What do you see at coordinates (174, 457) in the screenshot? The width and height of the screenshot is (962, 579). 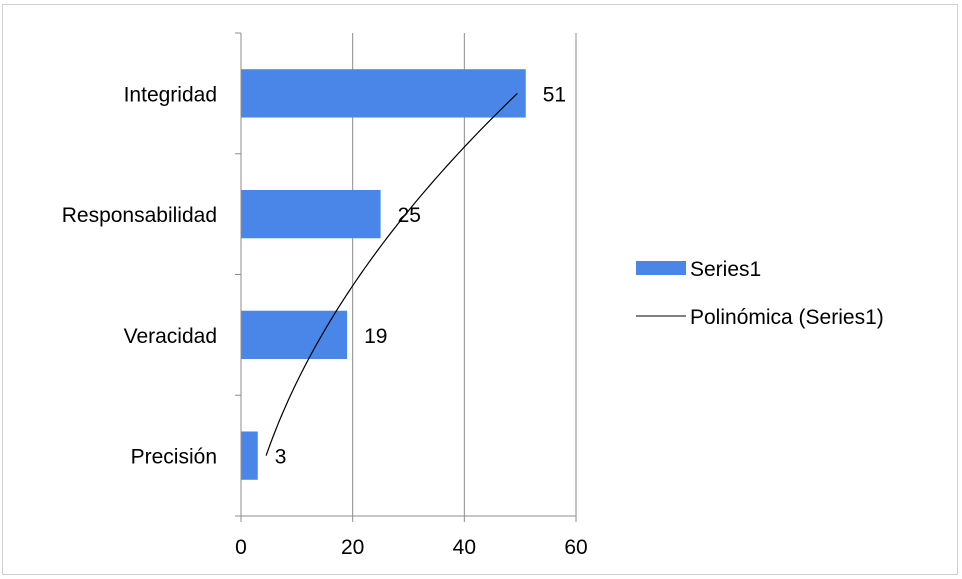 I see `y-tick-label-0: Precisión` at bounding box center [174, 457].